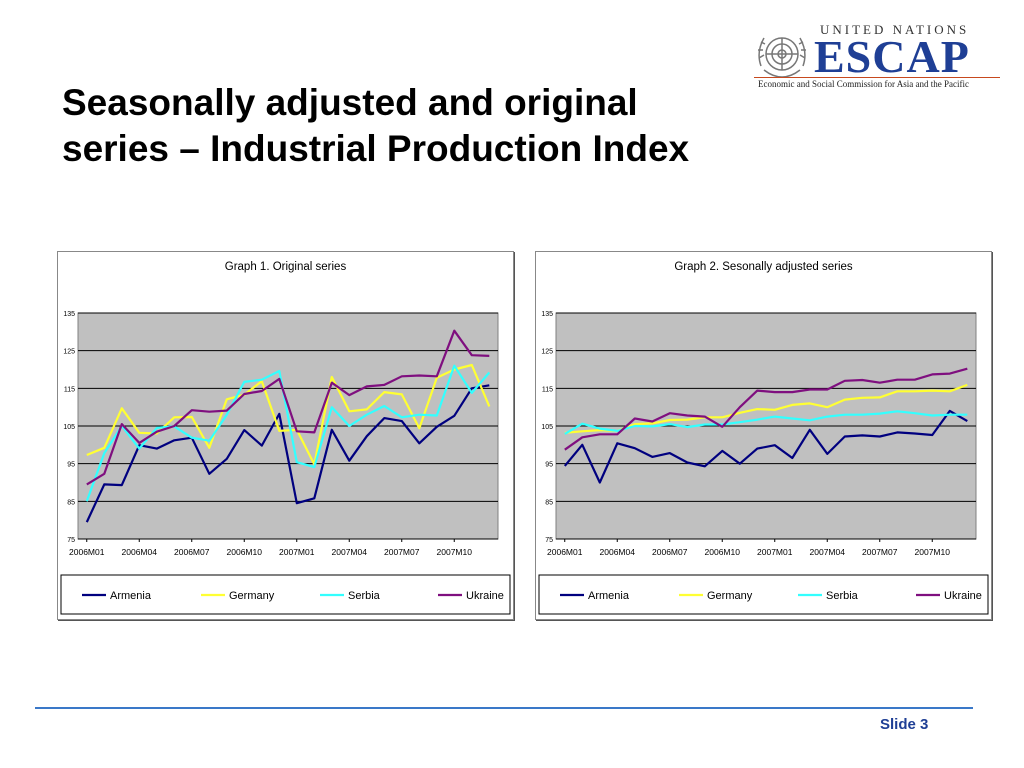  I want to click on title-line-1: Seasonally adjusted and original, so click(350, 102).